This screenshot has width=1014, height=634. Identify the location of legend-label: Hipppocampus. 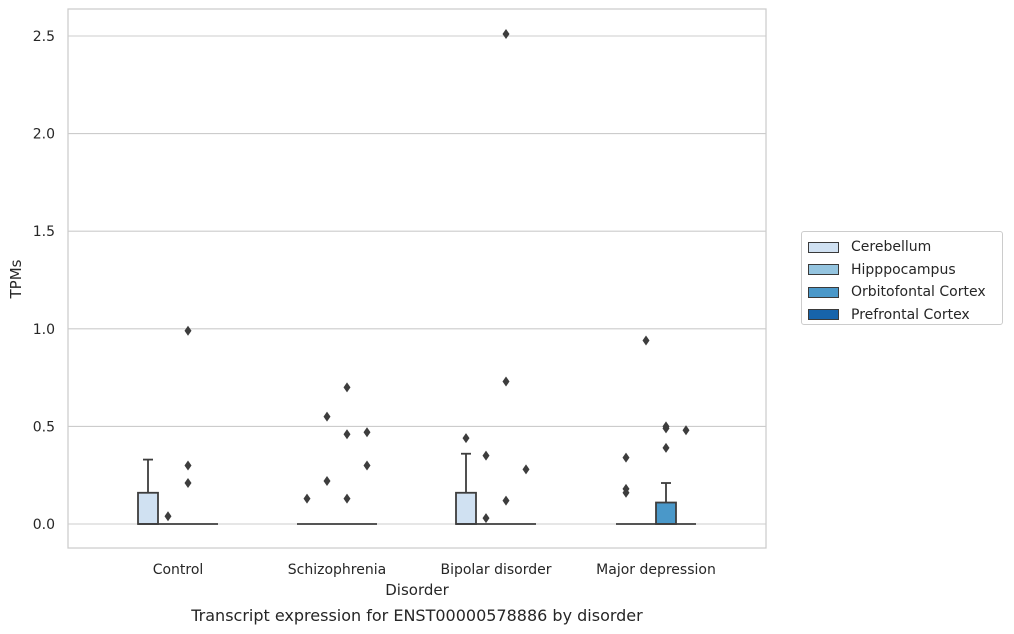
(903, 269).